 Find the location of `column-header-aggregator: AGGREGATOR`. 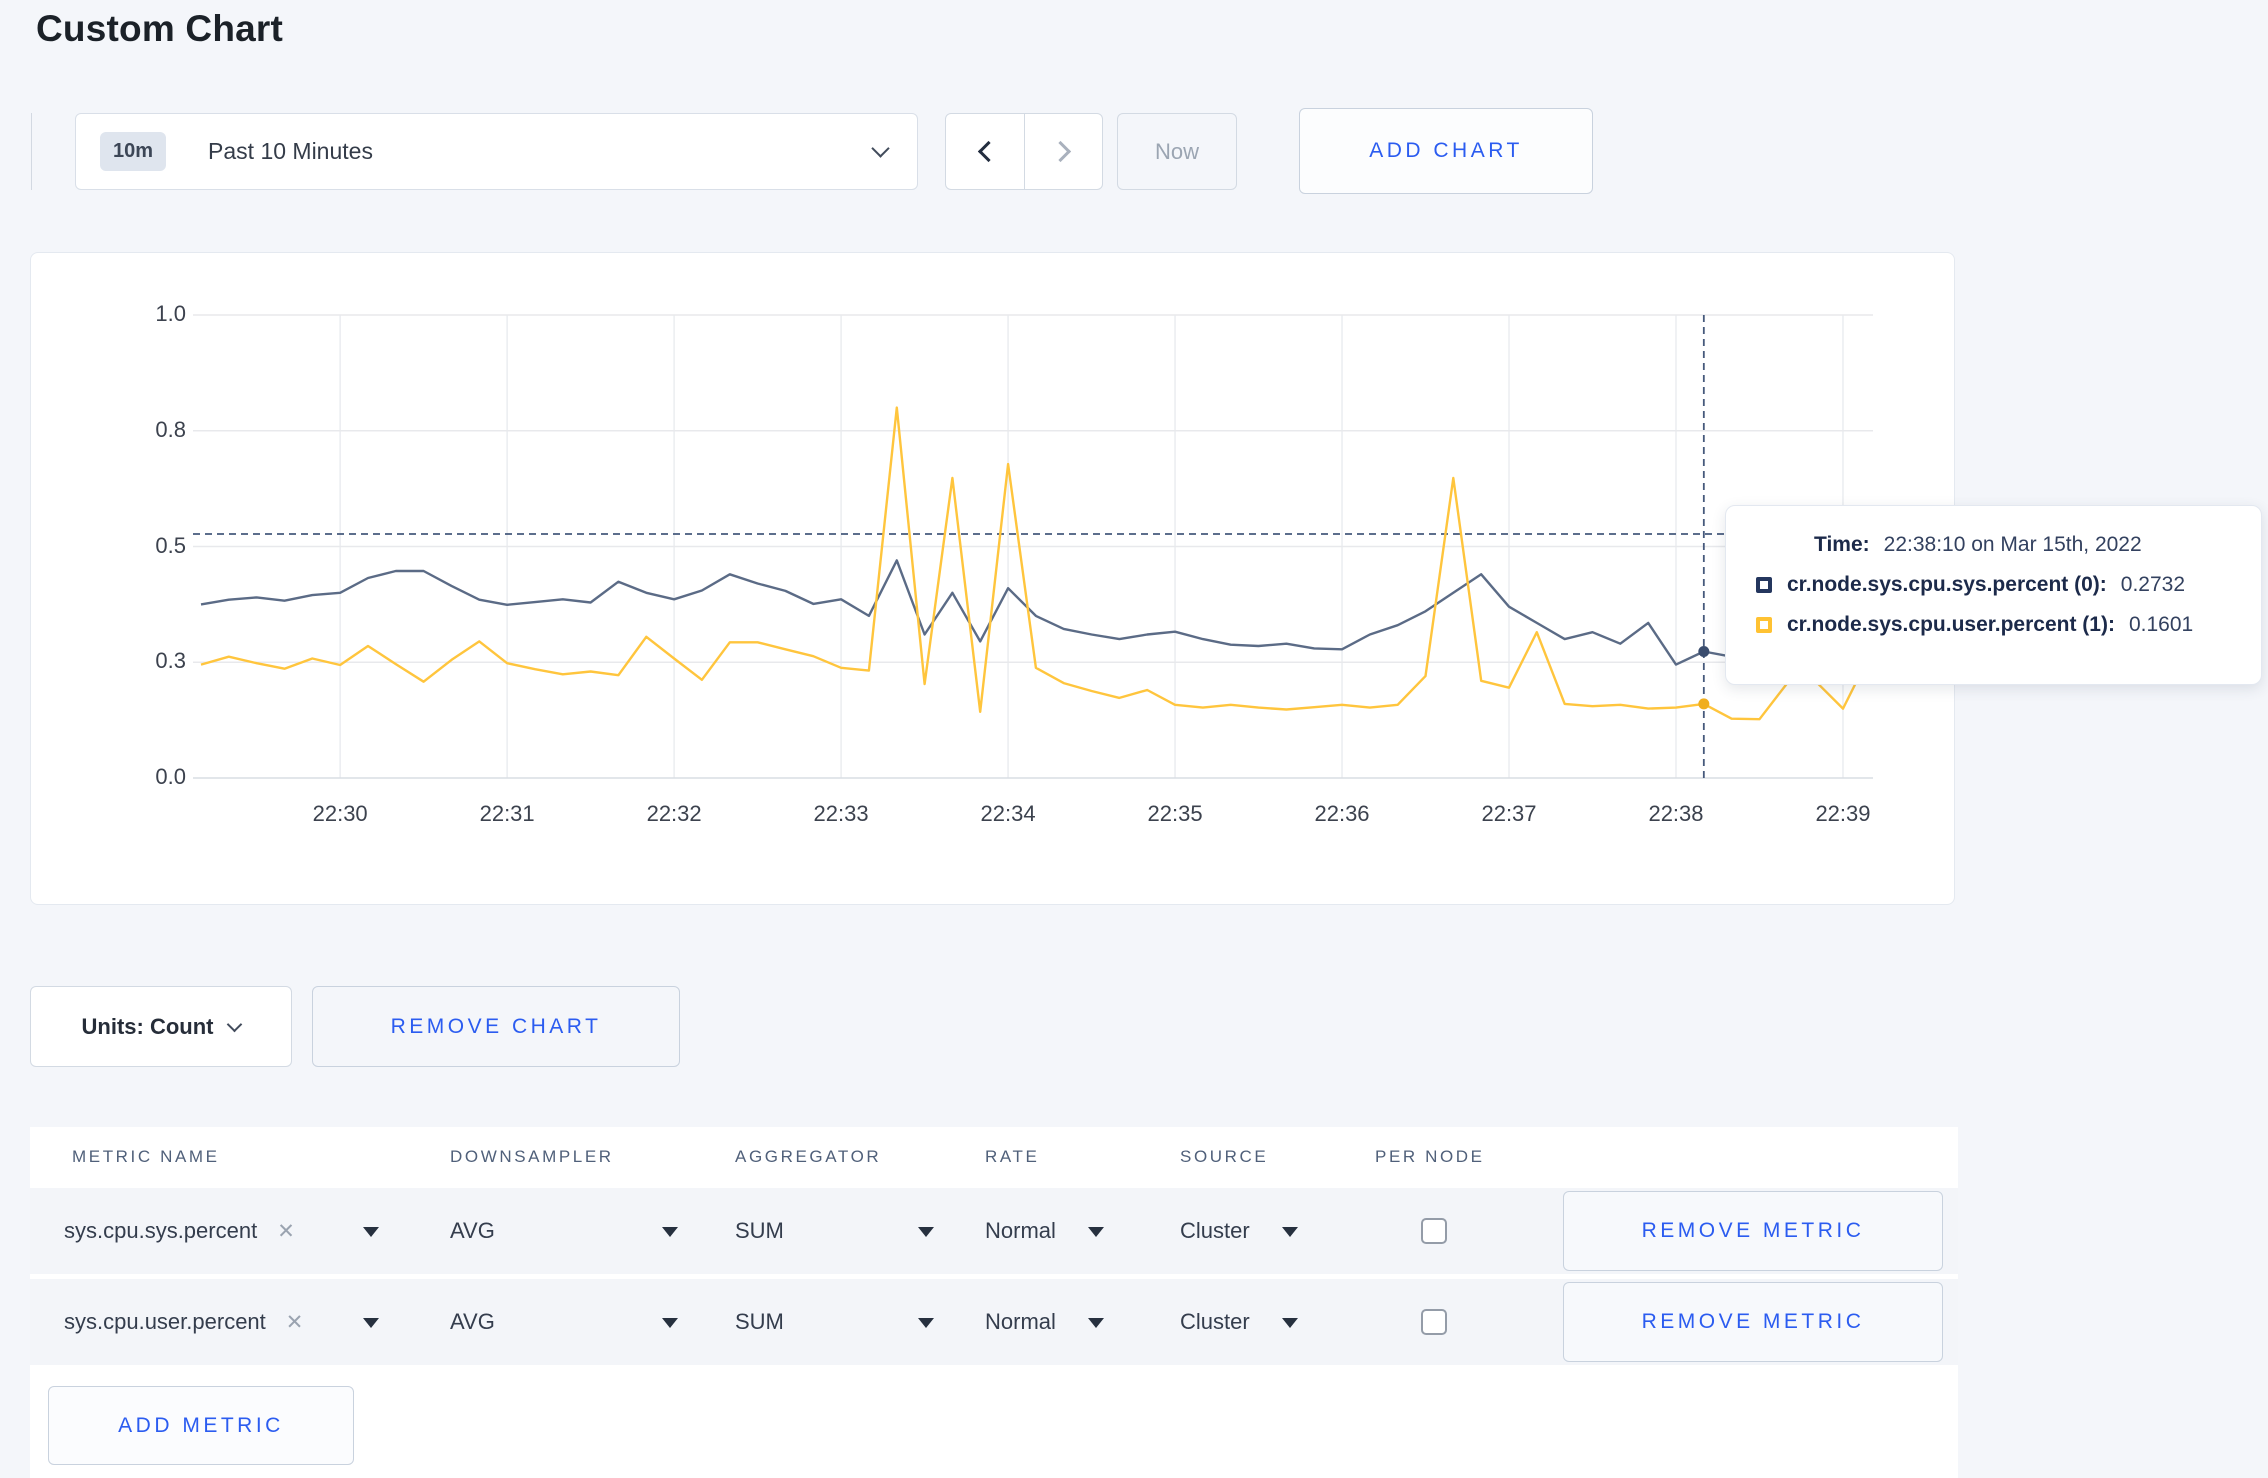

column-header-aggregator: AGGREGATOR is located at coordinates (808, 1156).